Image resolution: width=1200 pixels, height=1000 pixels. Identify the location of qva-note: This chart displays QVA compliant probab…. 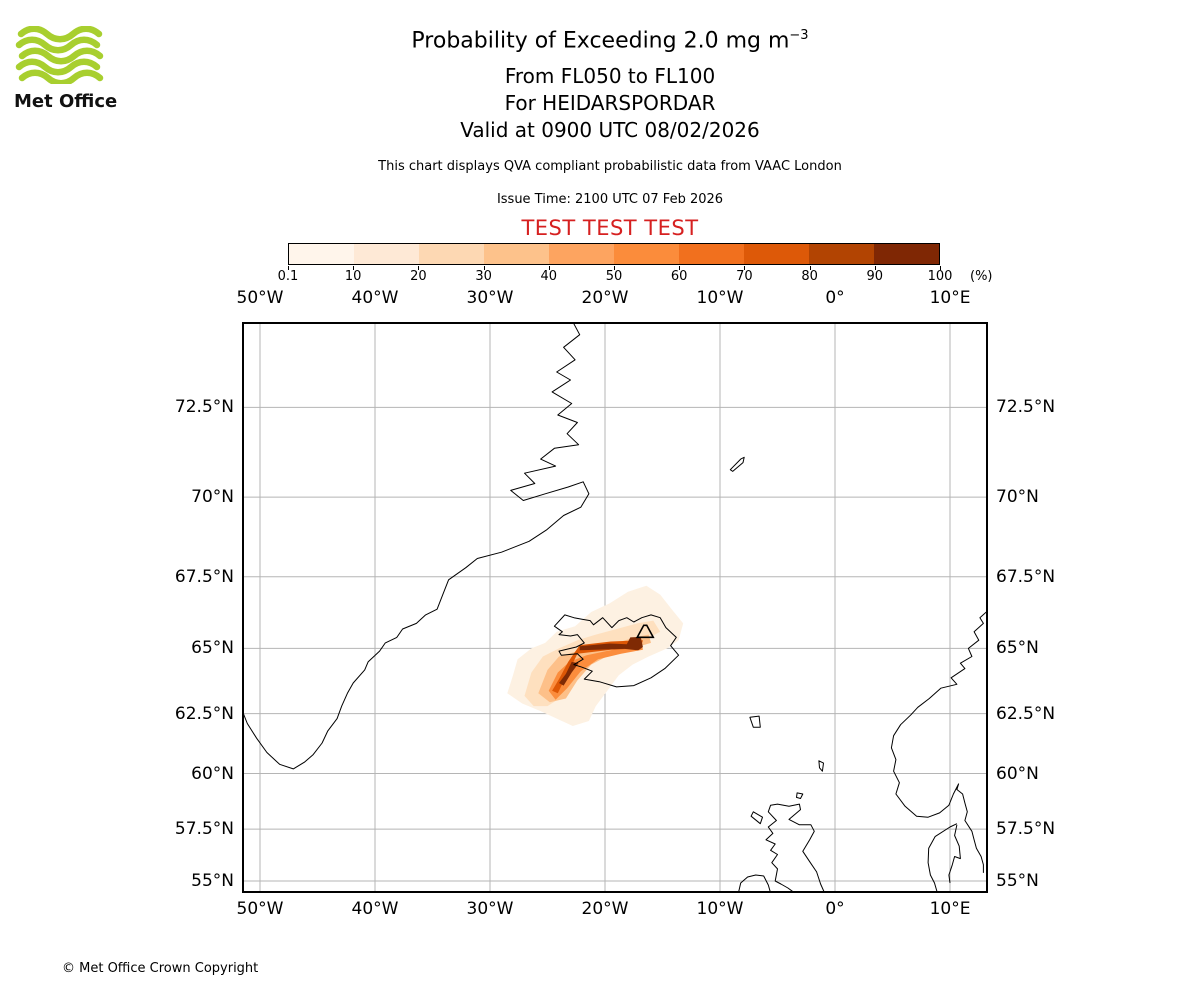
(610, 166).